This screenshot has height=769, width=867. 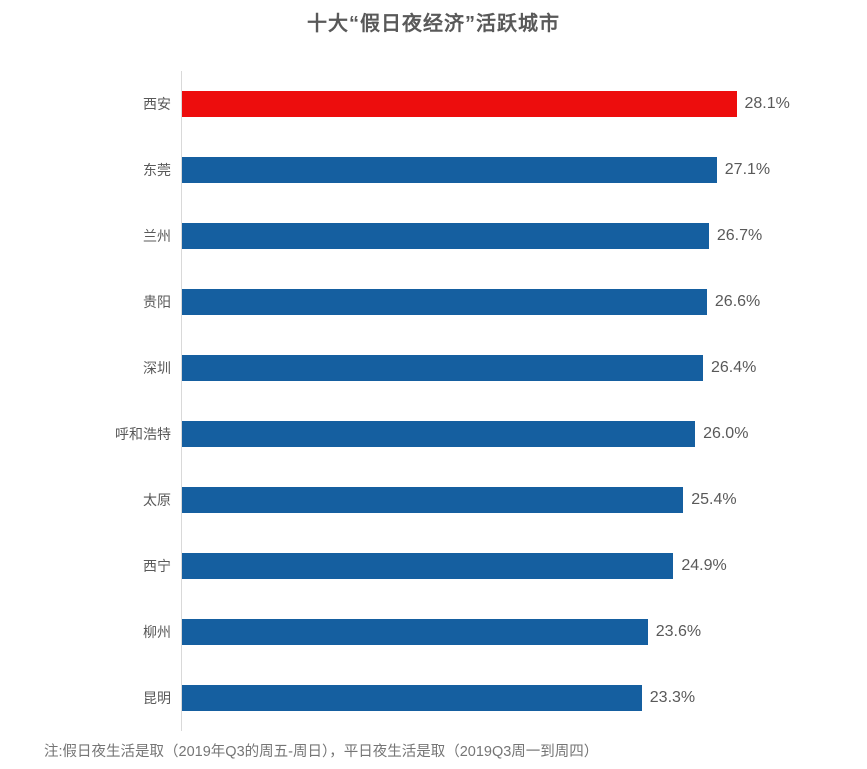 I want to click on category-label: 昆明, so click(x=157, y=698).